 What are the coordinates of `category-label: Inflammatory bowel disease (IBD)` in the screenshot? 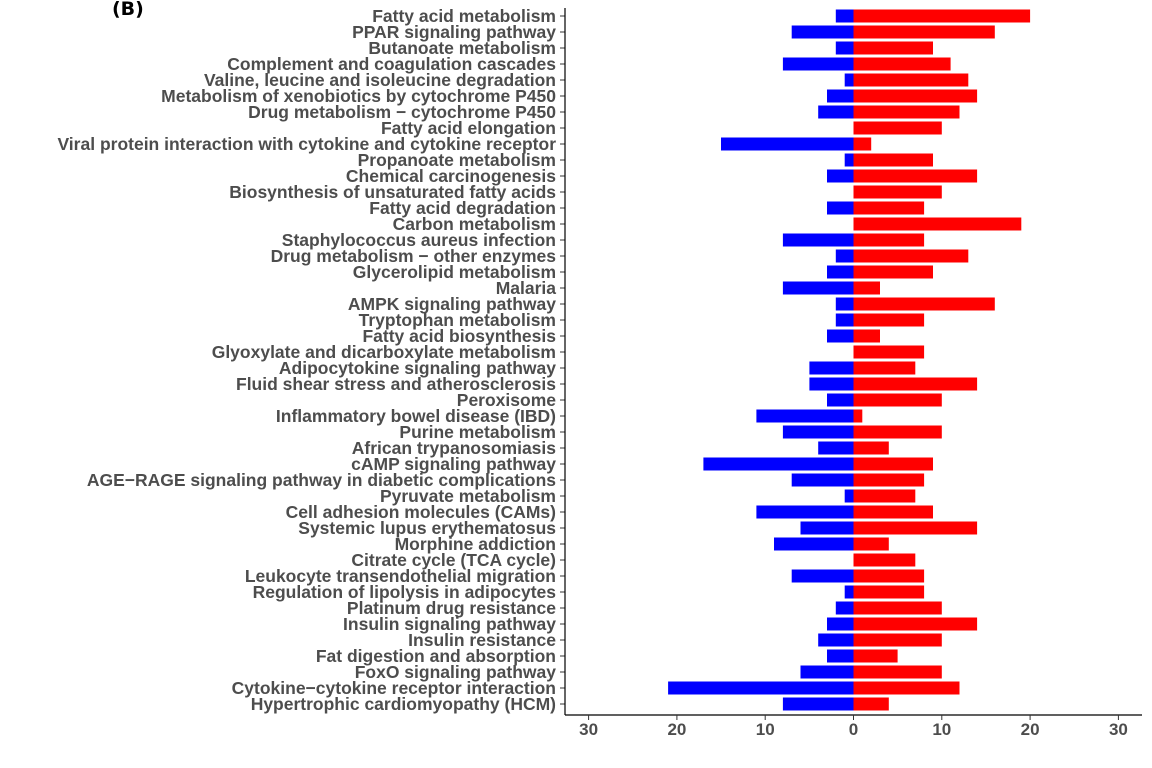 It's located at (416, 416).